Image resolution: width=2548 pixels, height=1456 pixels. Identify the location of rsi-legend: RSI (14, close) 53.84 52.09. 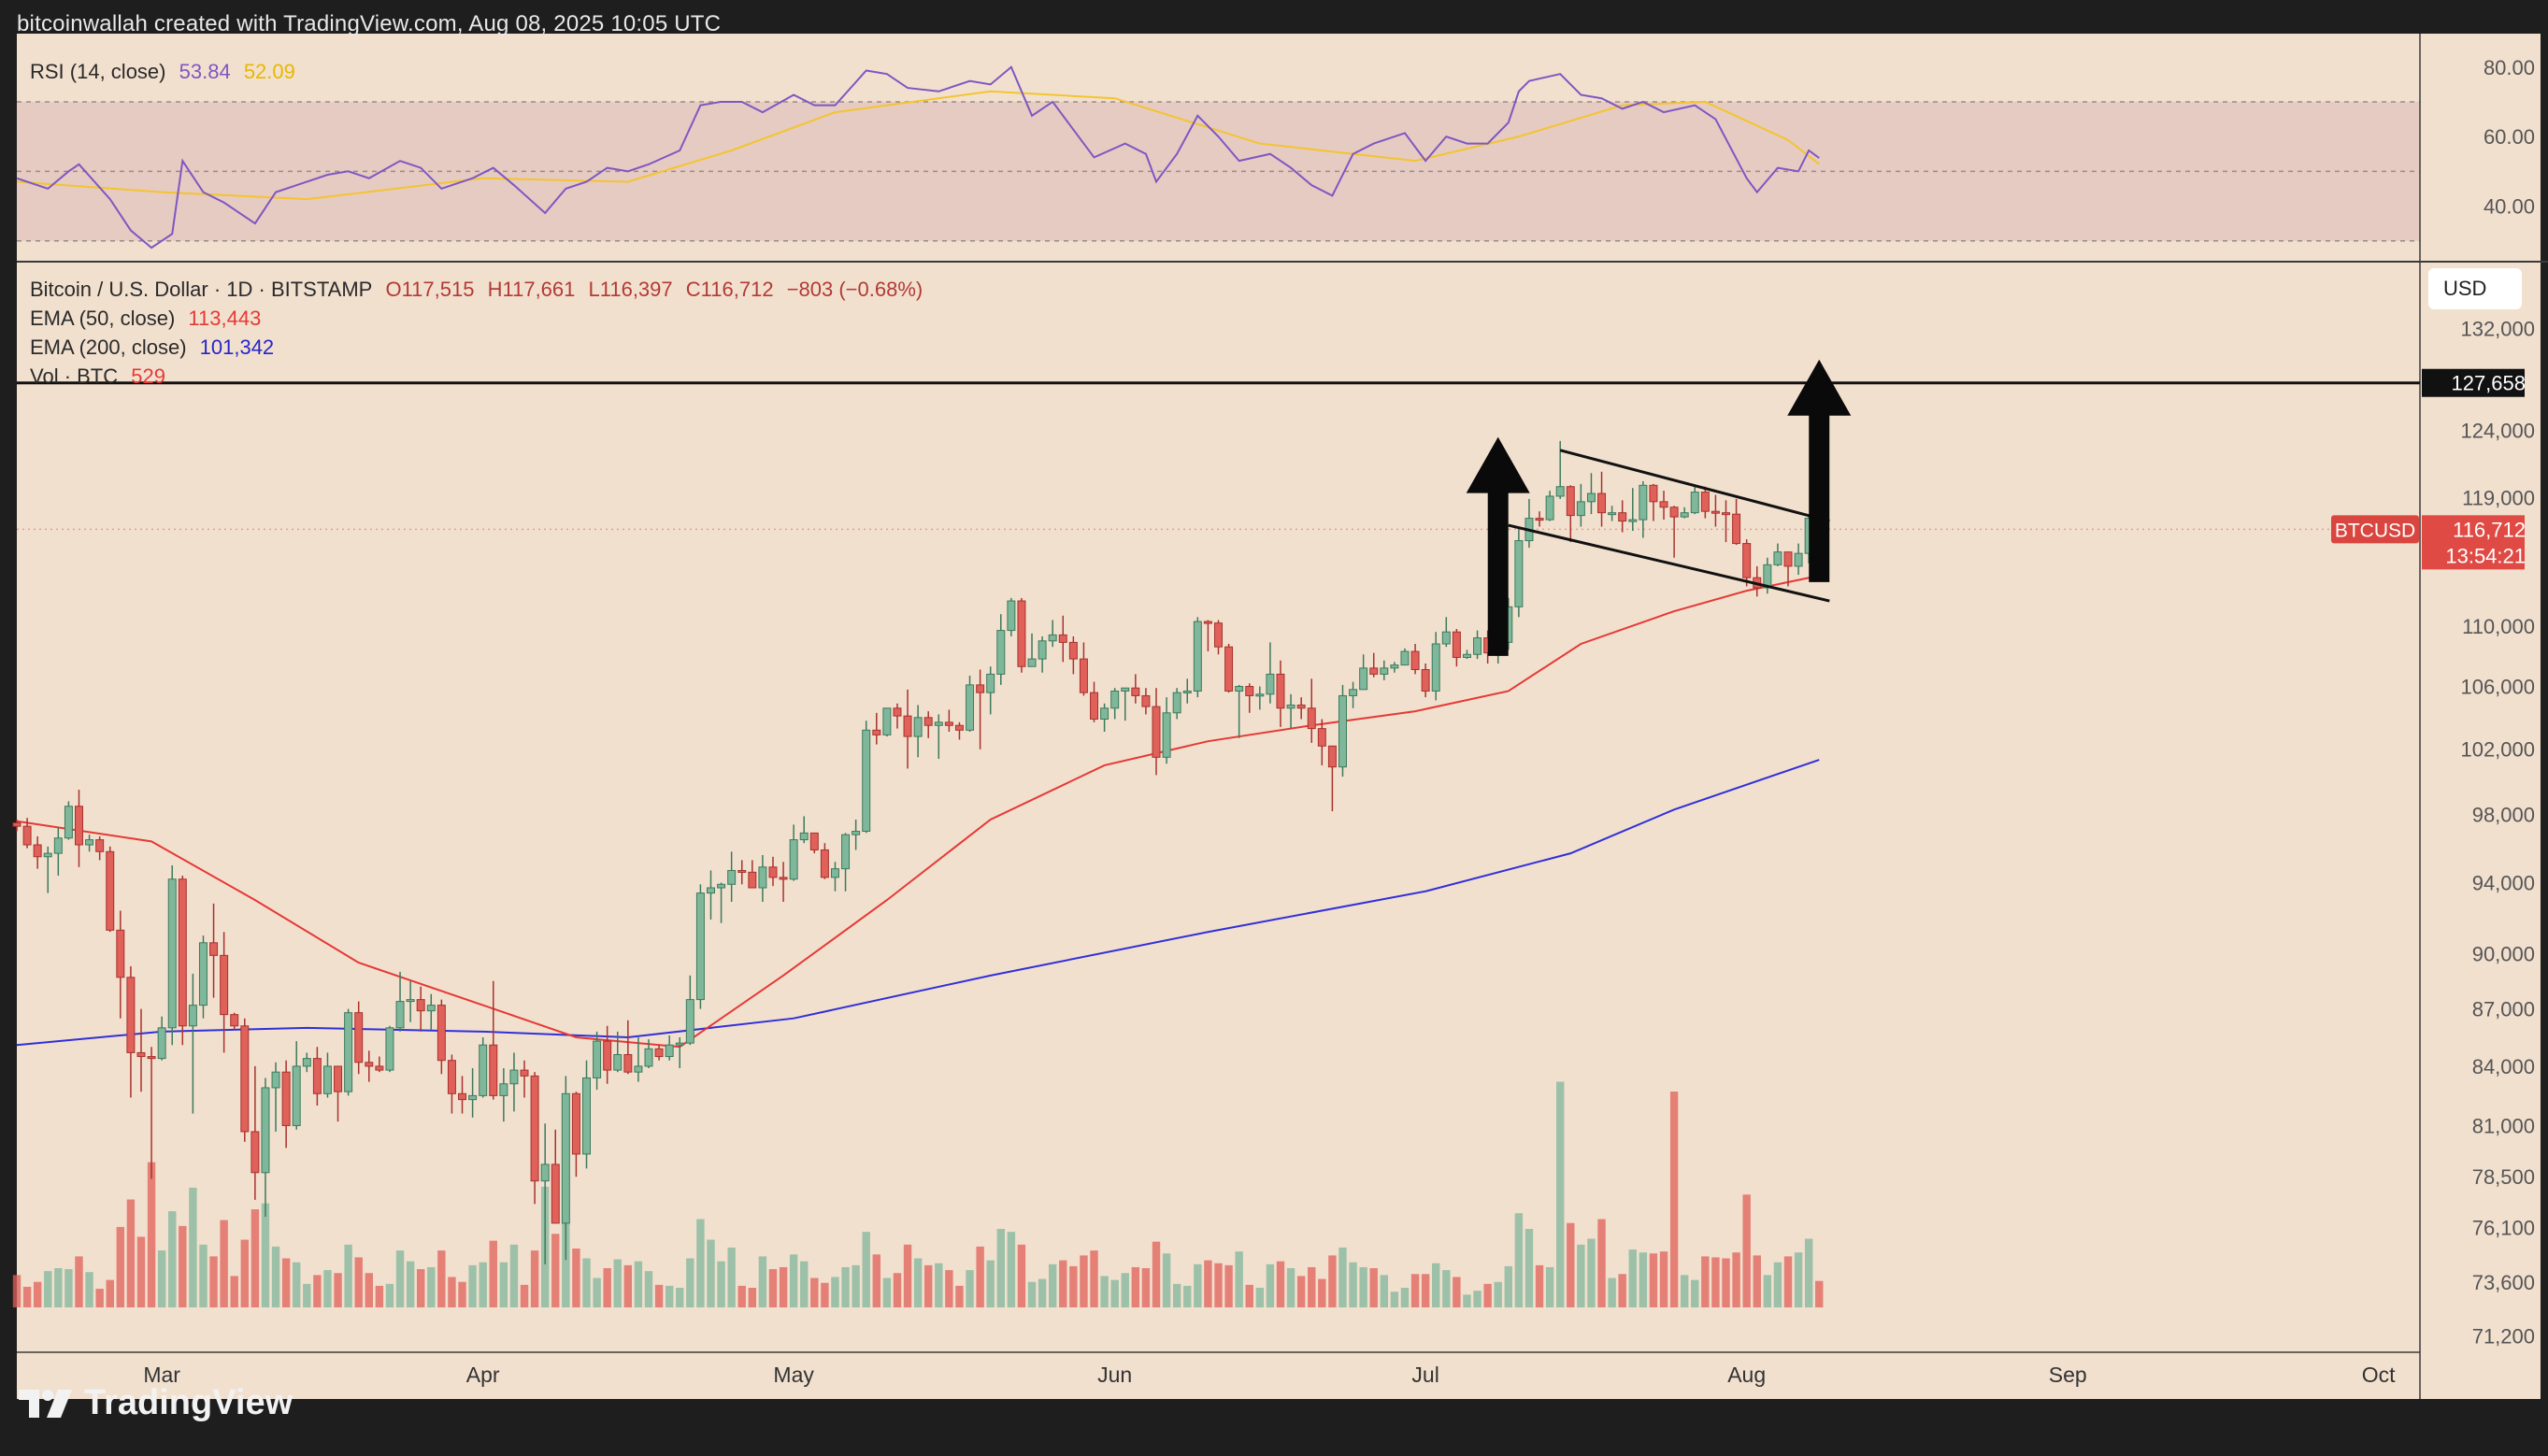
(166, 72).